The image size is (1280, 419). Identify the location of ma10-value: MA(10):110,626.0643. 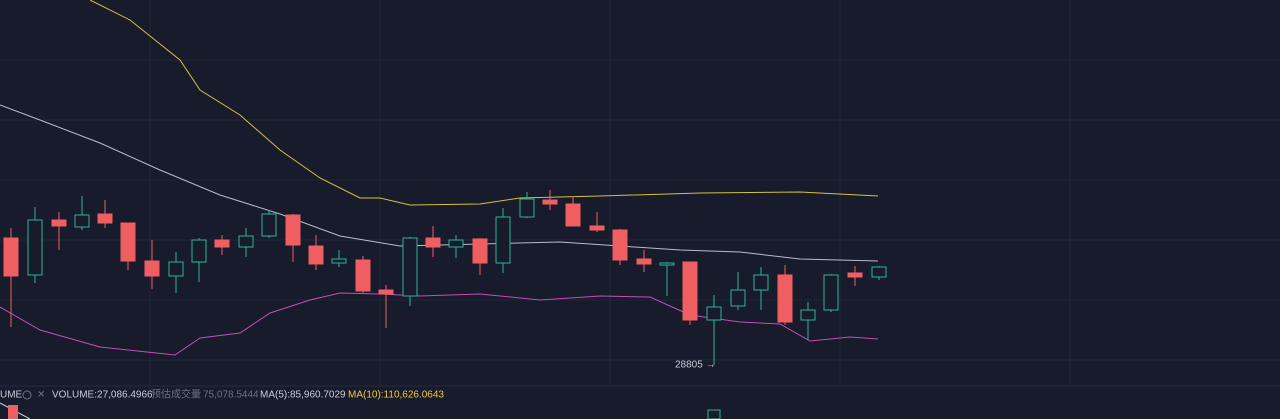
(396, 395).